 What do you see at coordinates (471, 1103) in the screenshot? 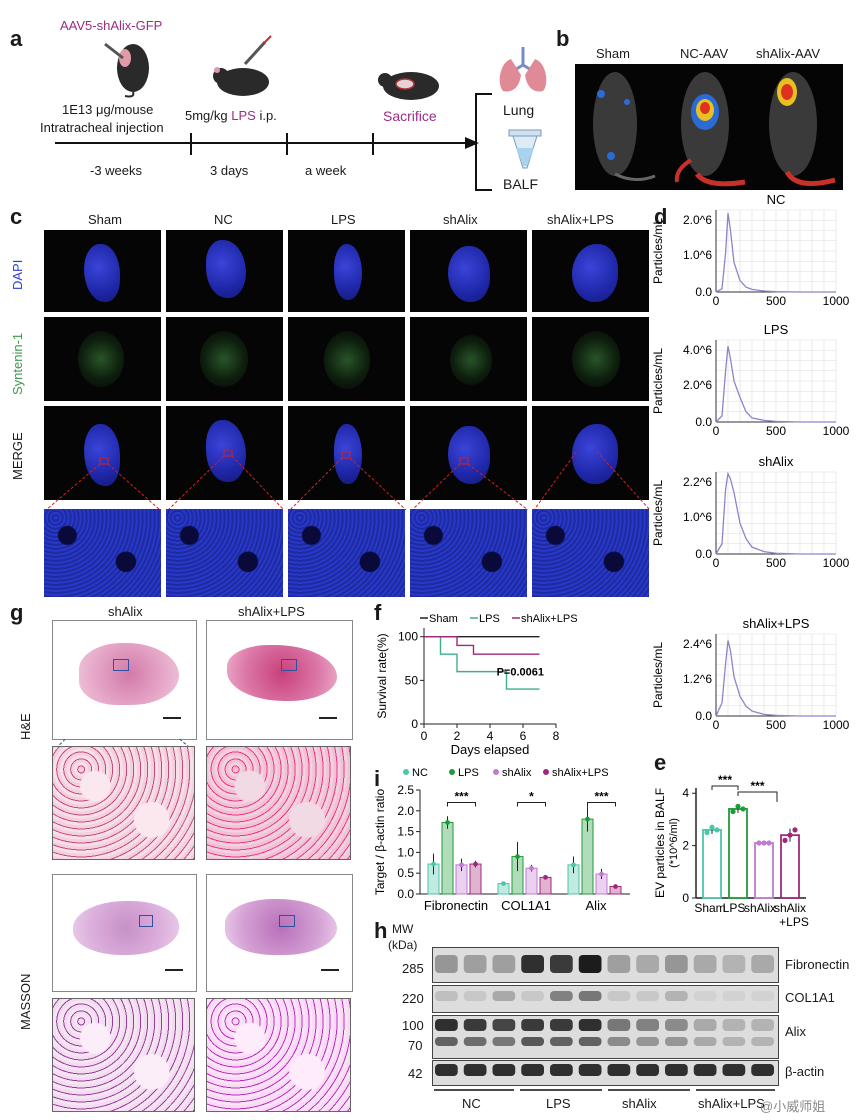
I see `group-label-nc: NC` at bounding box center [471, 1103].